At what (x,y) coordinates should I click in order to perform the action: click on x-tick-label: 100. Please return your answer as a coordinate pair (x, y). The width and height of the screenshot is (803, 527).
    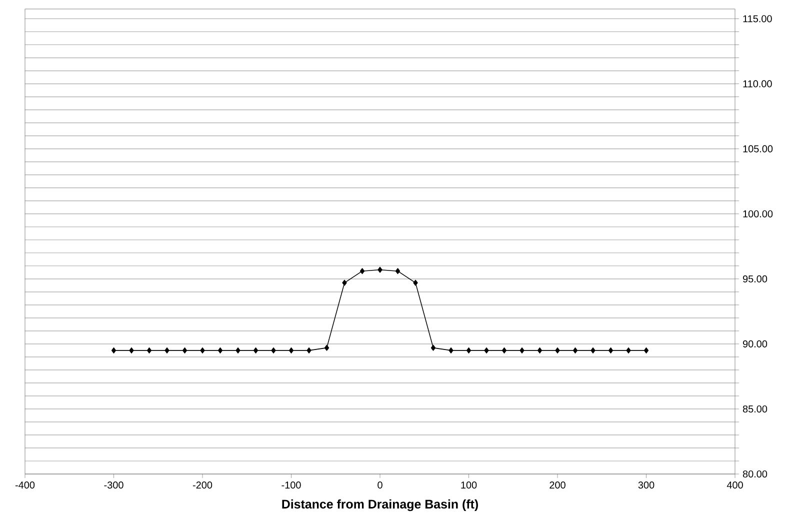
    Looking at the image, I should click on (469, 485).